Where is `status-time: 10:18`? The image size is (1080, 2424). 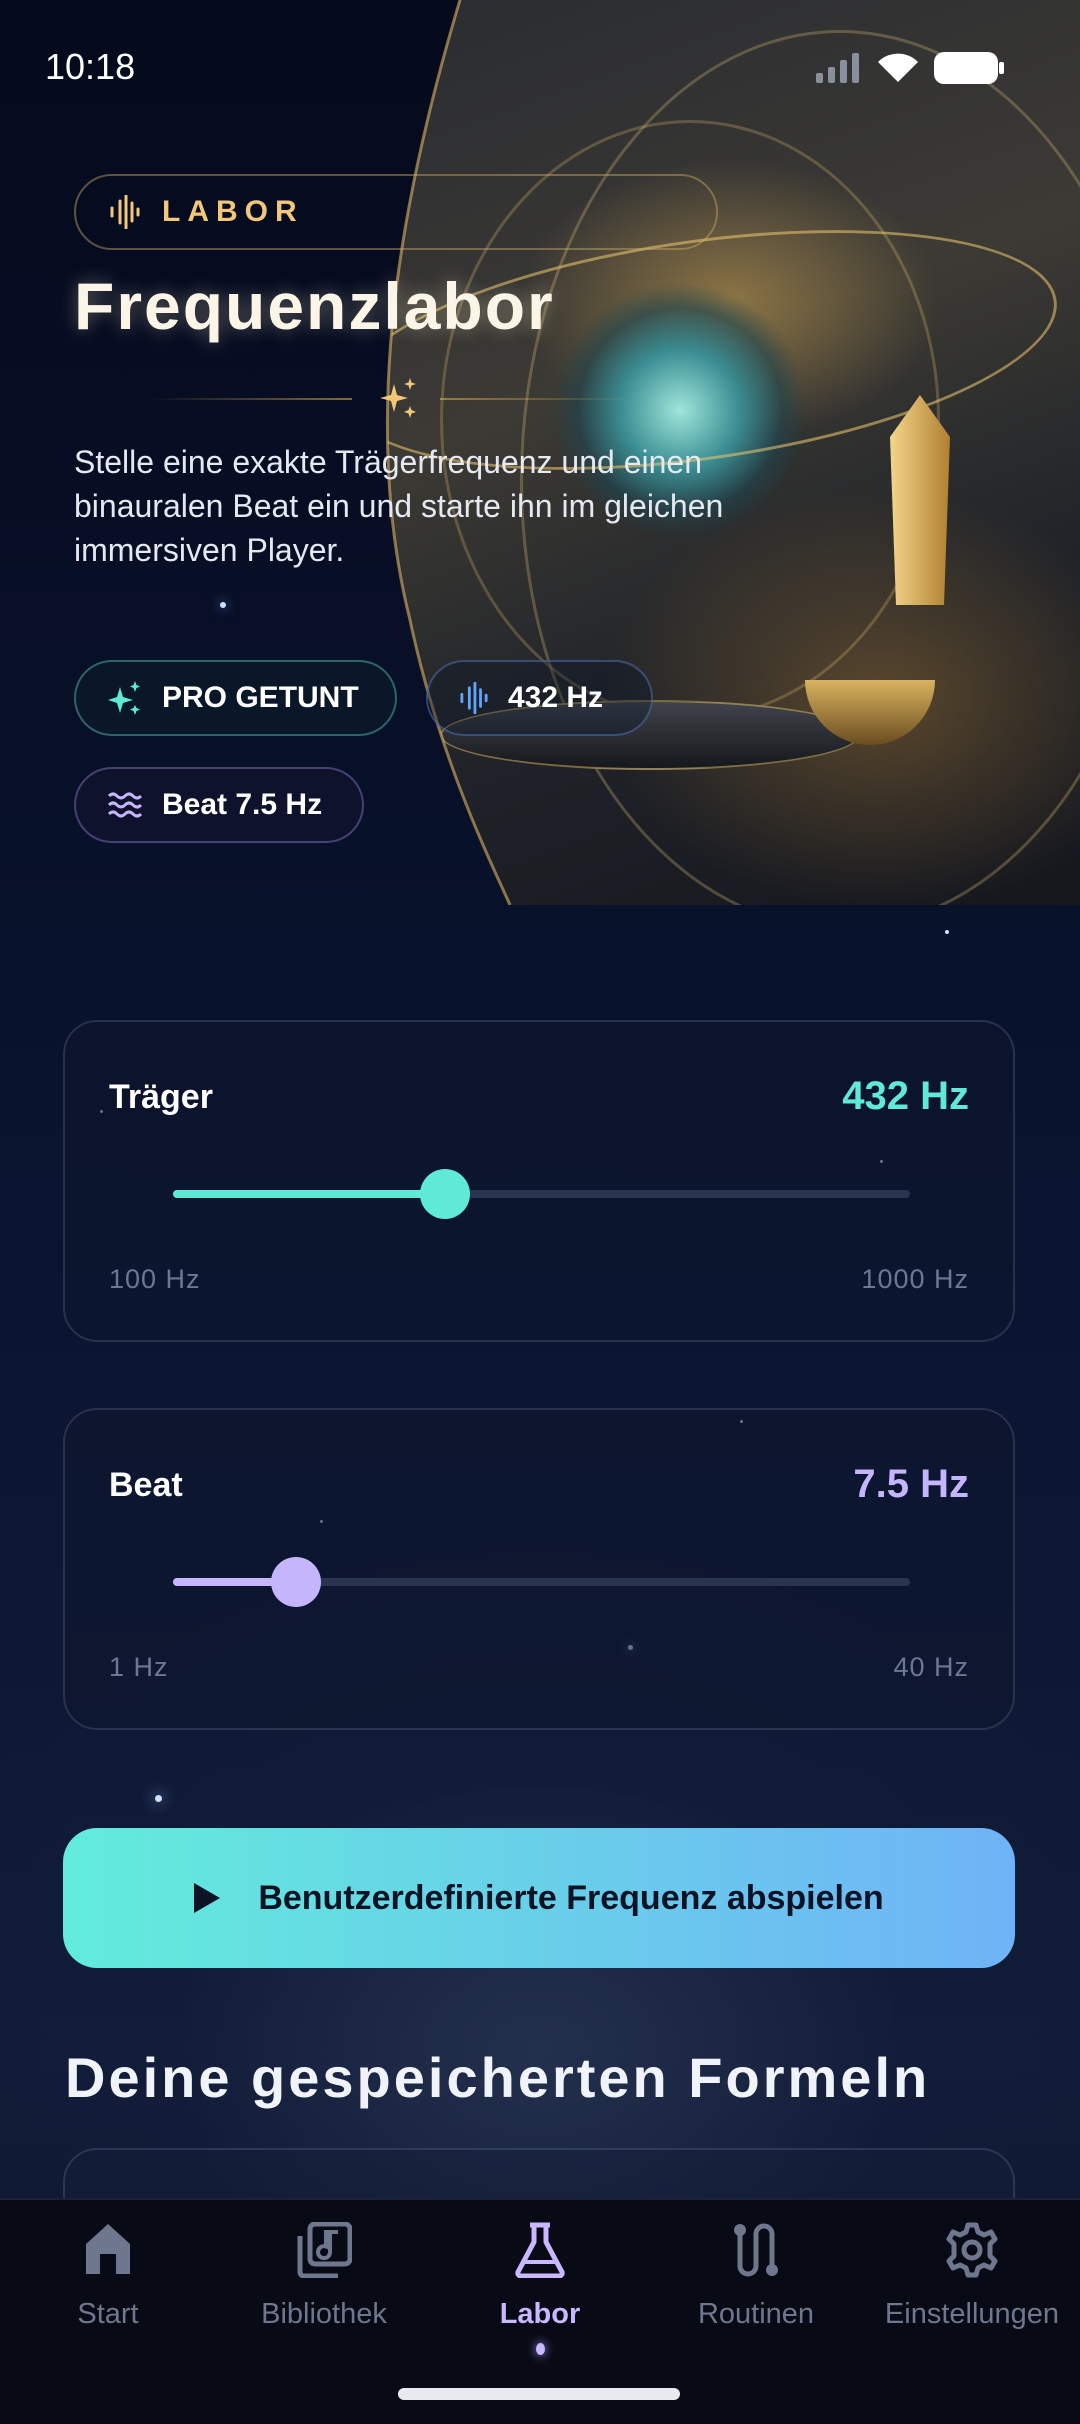 status-time: 10:18 is located at coordinates (90, 66).